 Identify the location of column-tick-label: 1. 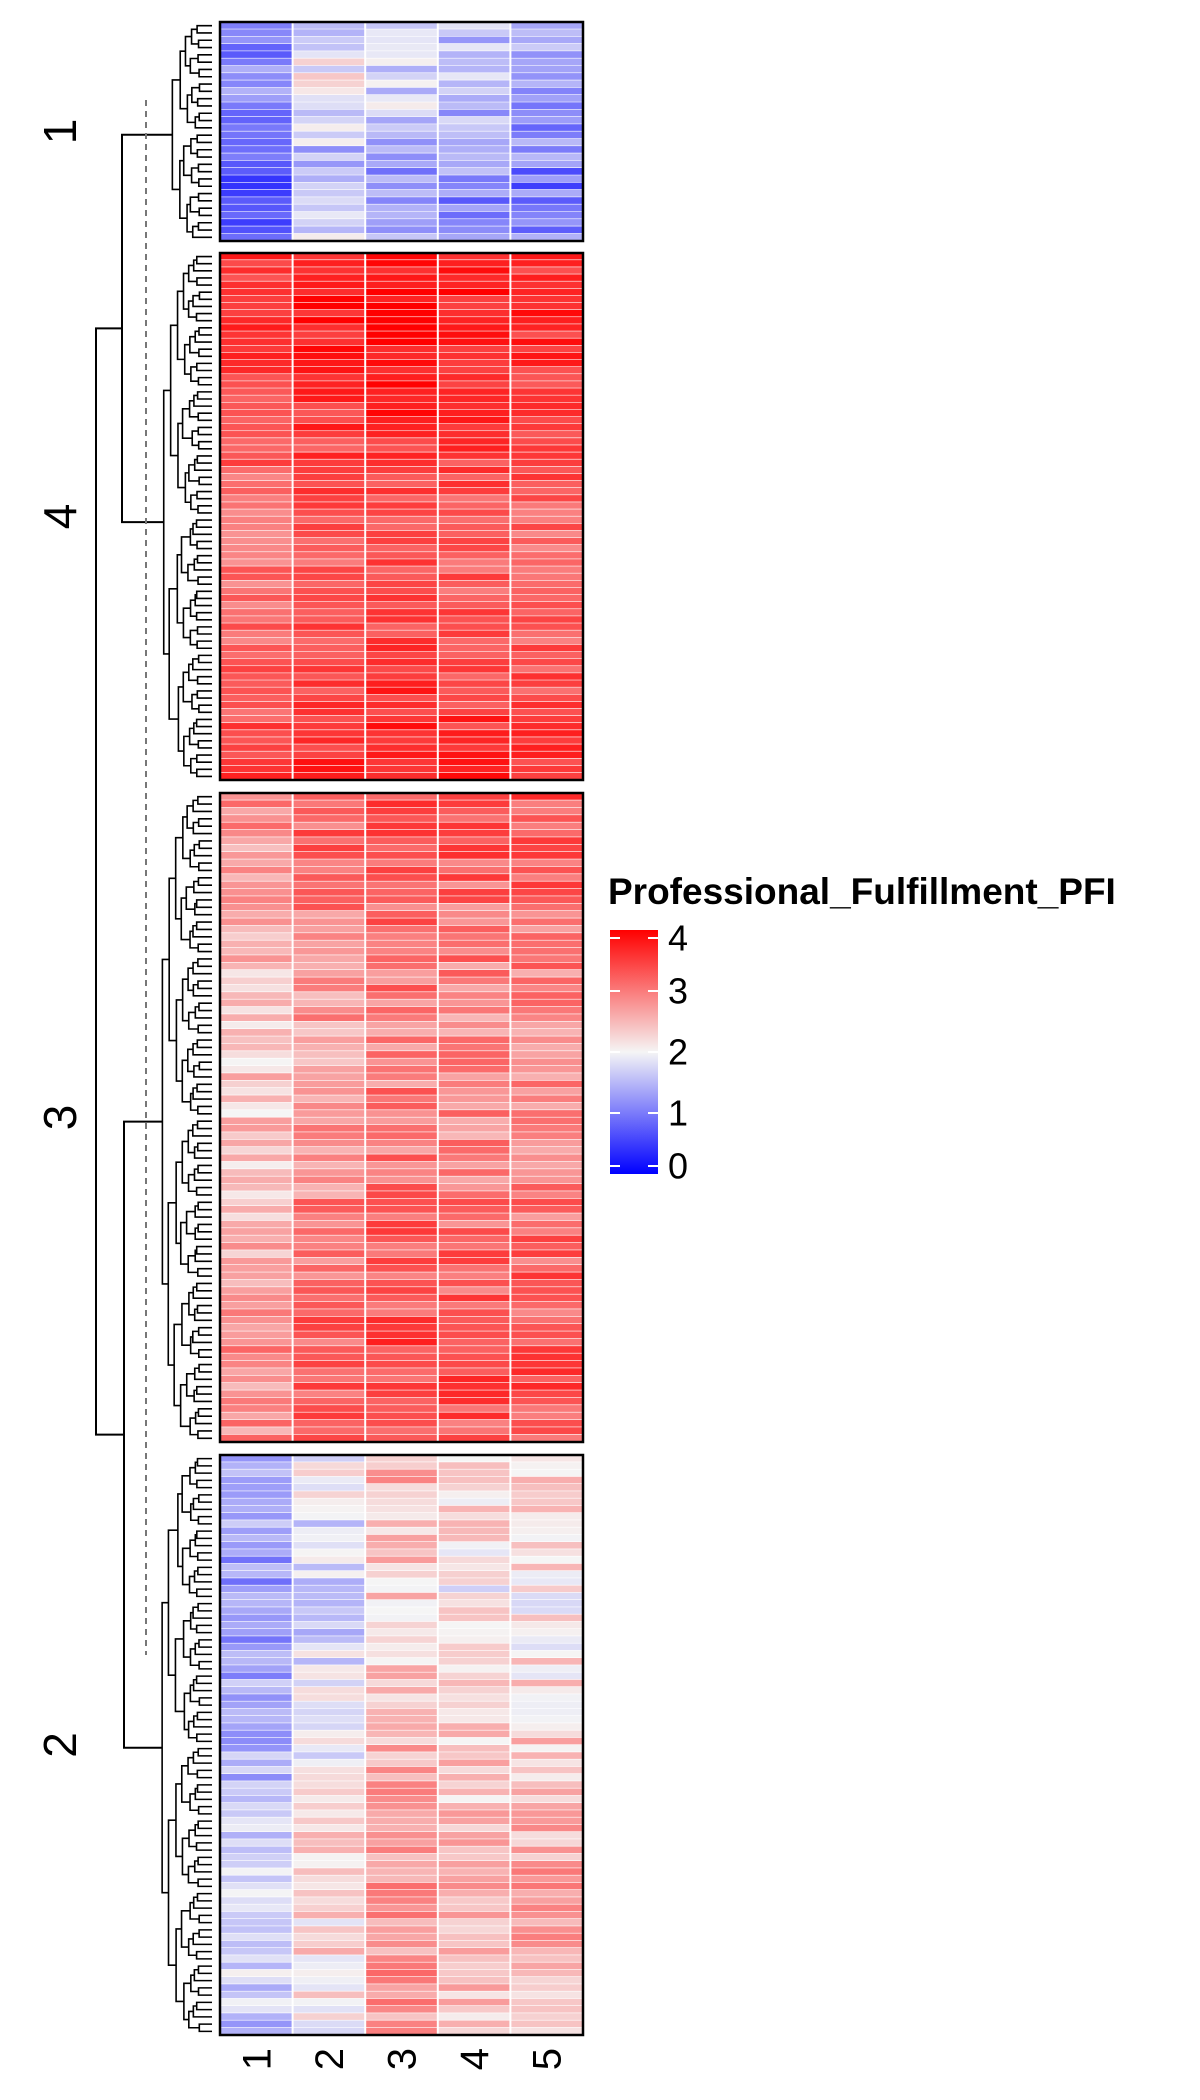
(257, 2059).